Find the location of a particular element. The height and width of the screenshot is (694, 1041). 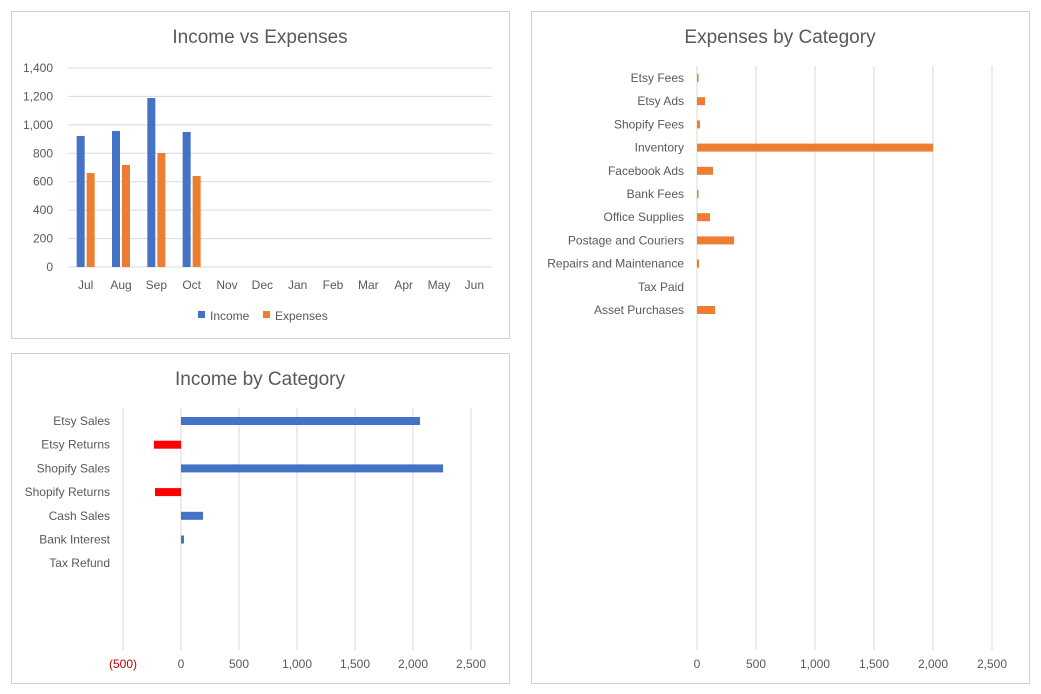

category-label: Bank Fees is located at coordinates (655, 194).